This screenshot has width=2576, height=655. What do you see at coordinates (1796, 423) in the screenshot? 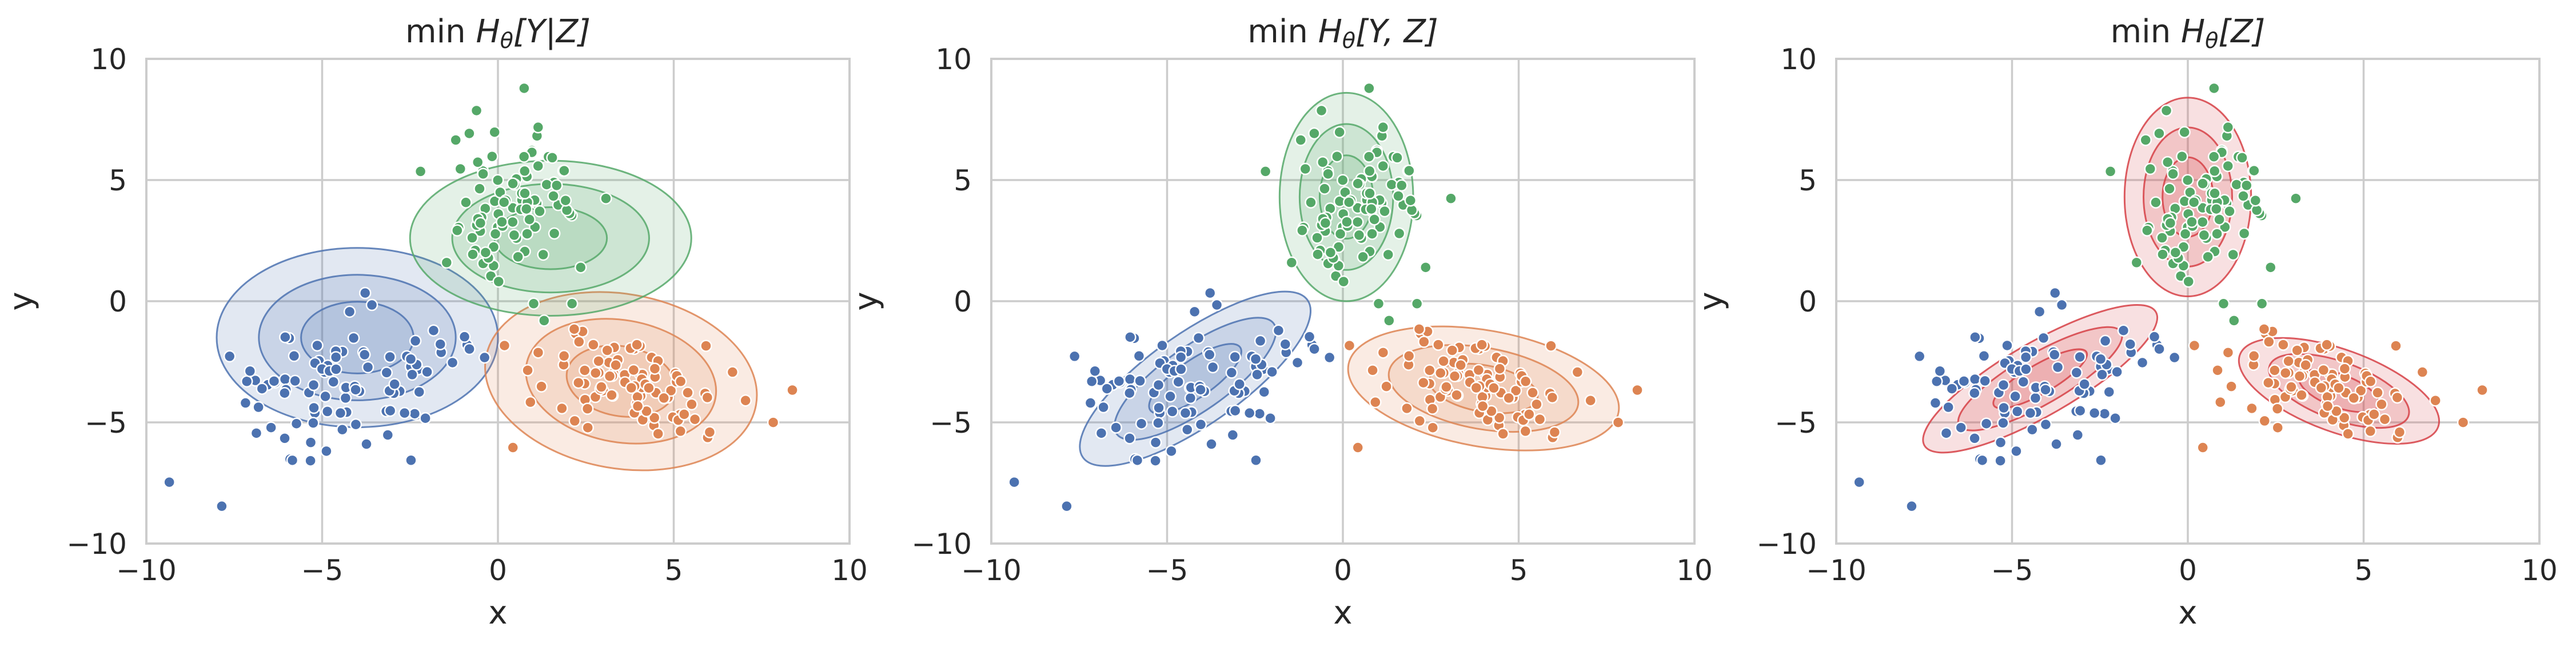
I see `y-tick-label: −5` at bounding box center [1796, 423].